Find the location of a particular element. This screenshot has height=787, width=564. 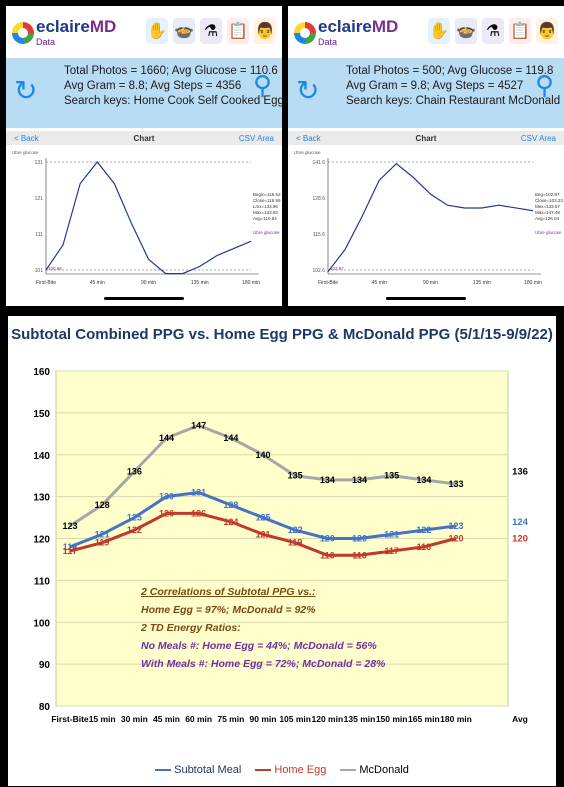

y-tick-label: 130 is located at coordinates (41, 498).